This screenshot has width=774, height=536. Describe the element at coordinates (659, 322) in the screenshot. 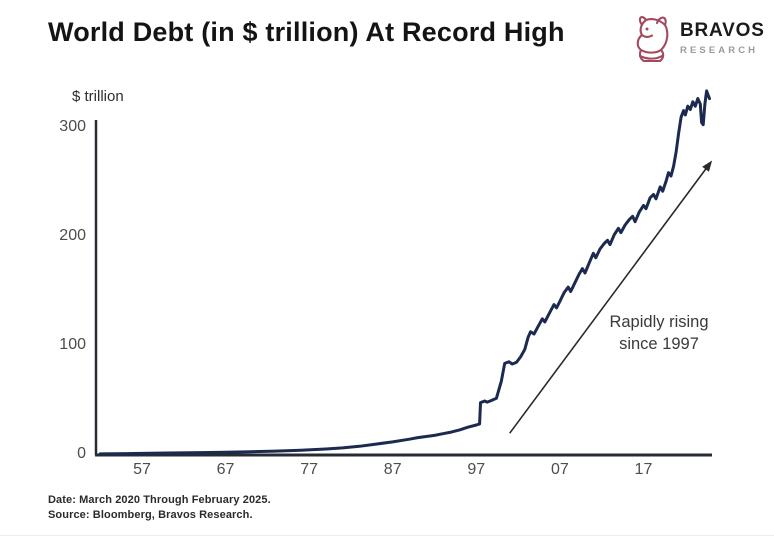

I see `annotation-line1: Rapidly rising` at that location.